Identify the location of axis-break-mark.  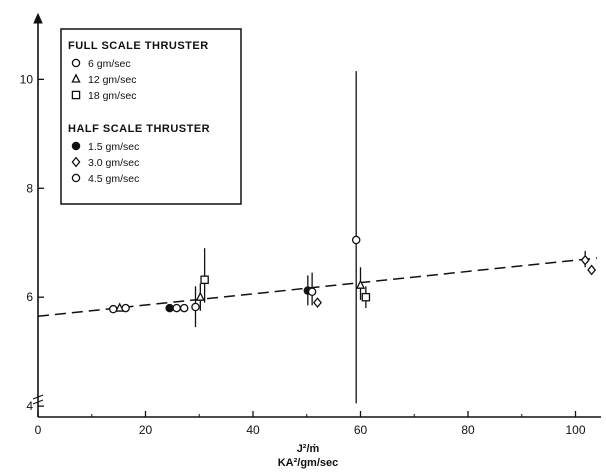
(38, 399).